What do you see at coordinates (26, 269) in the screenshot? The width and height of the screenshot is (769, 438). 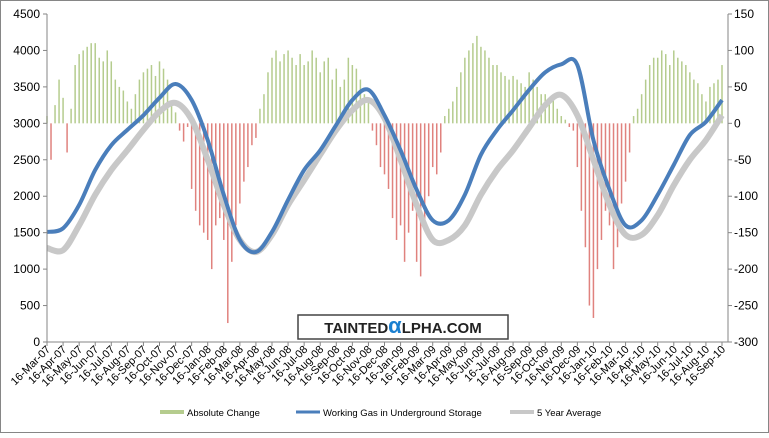 I see `left-tick-label: 1000` at bounding box center [26, 269].